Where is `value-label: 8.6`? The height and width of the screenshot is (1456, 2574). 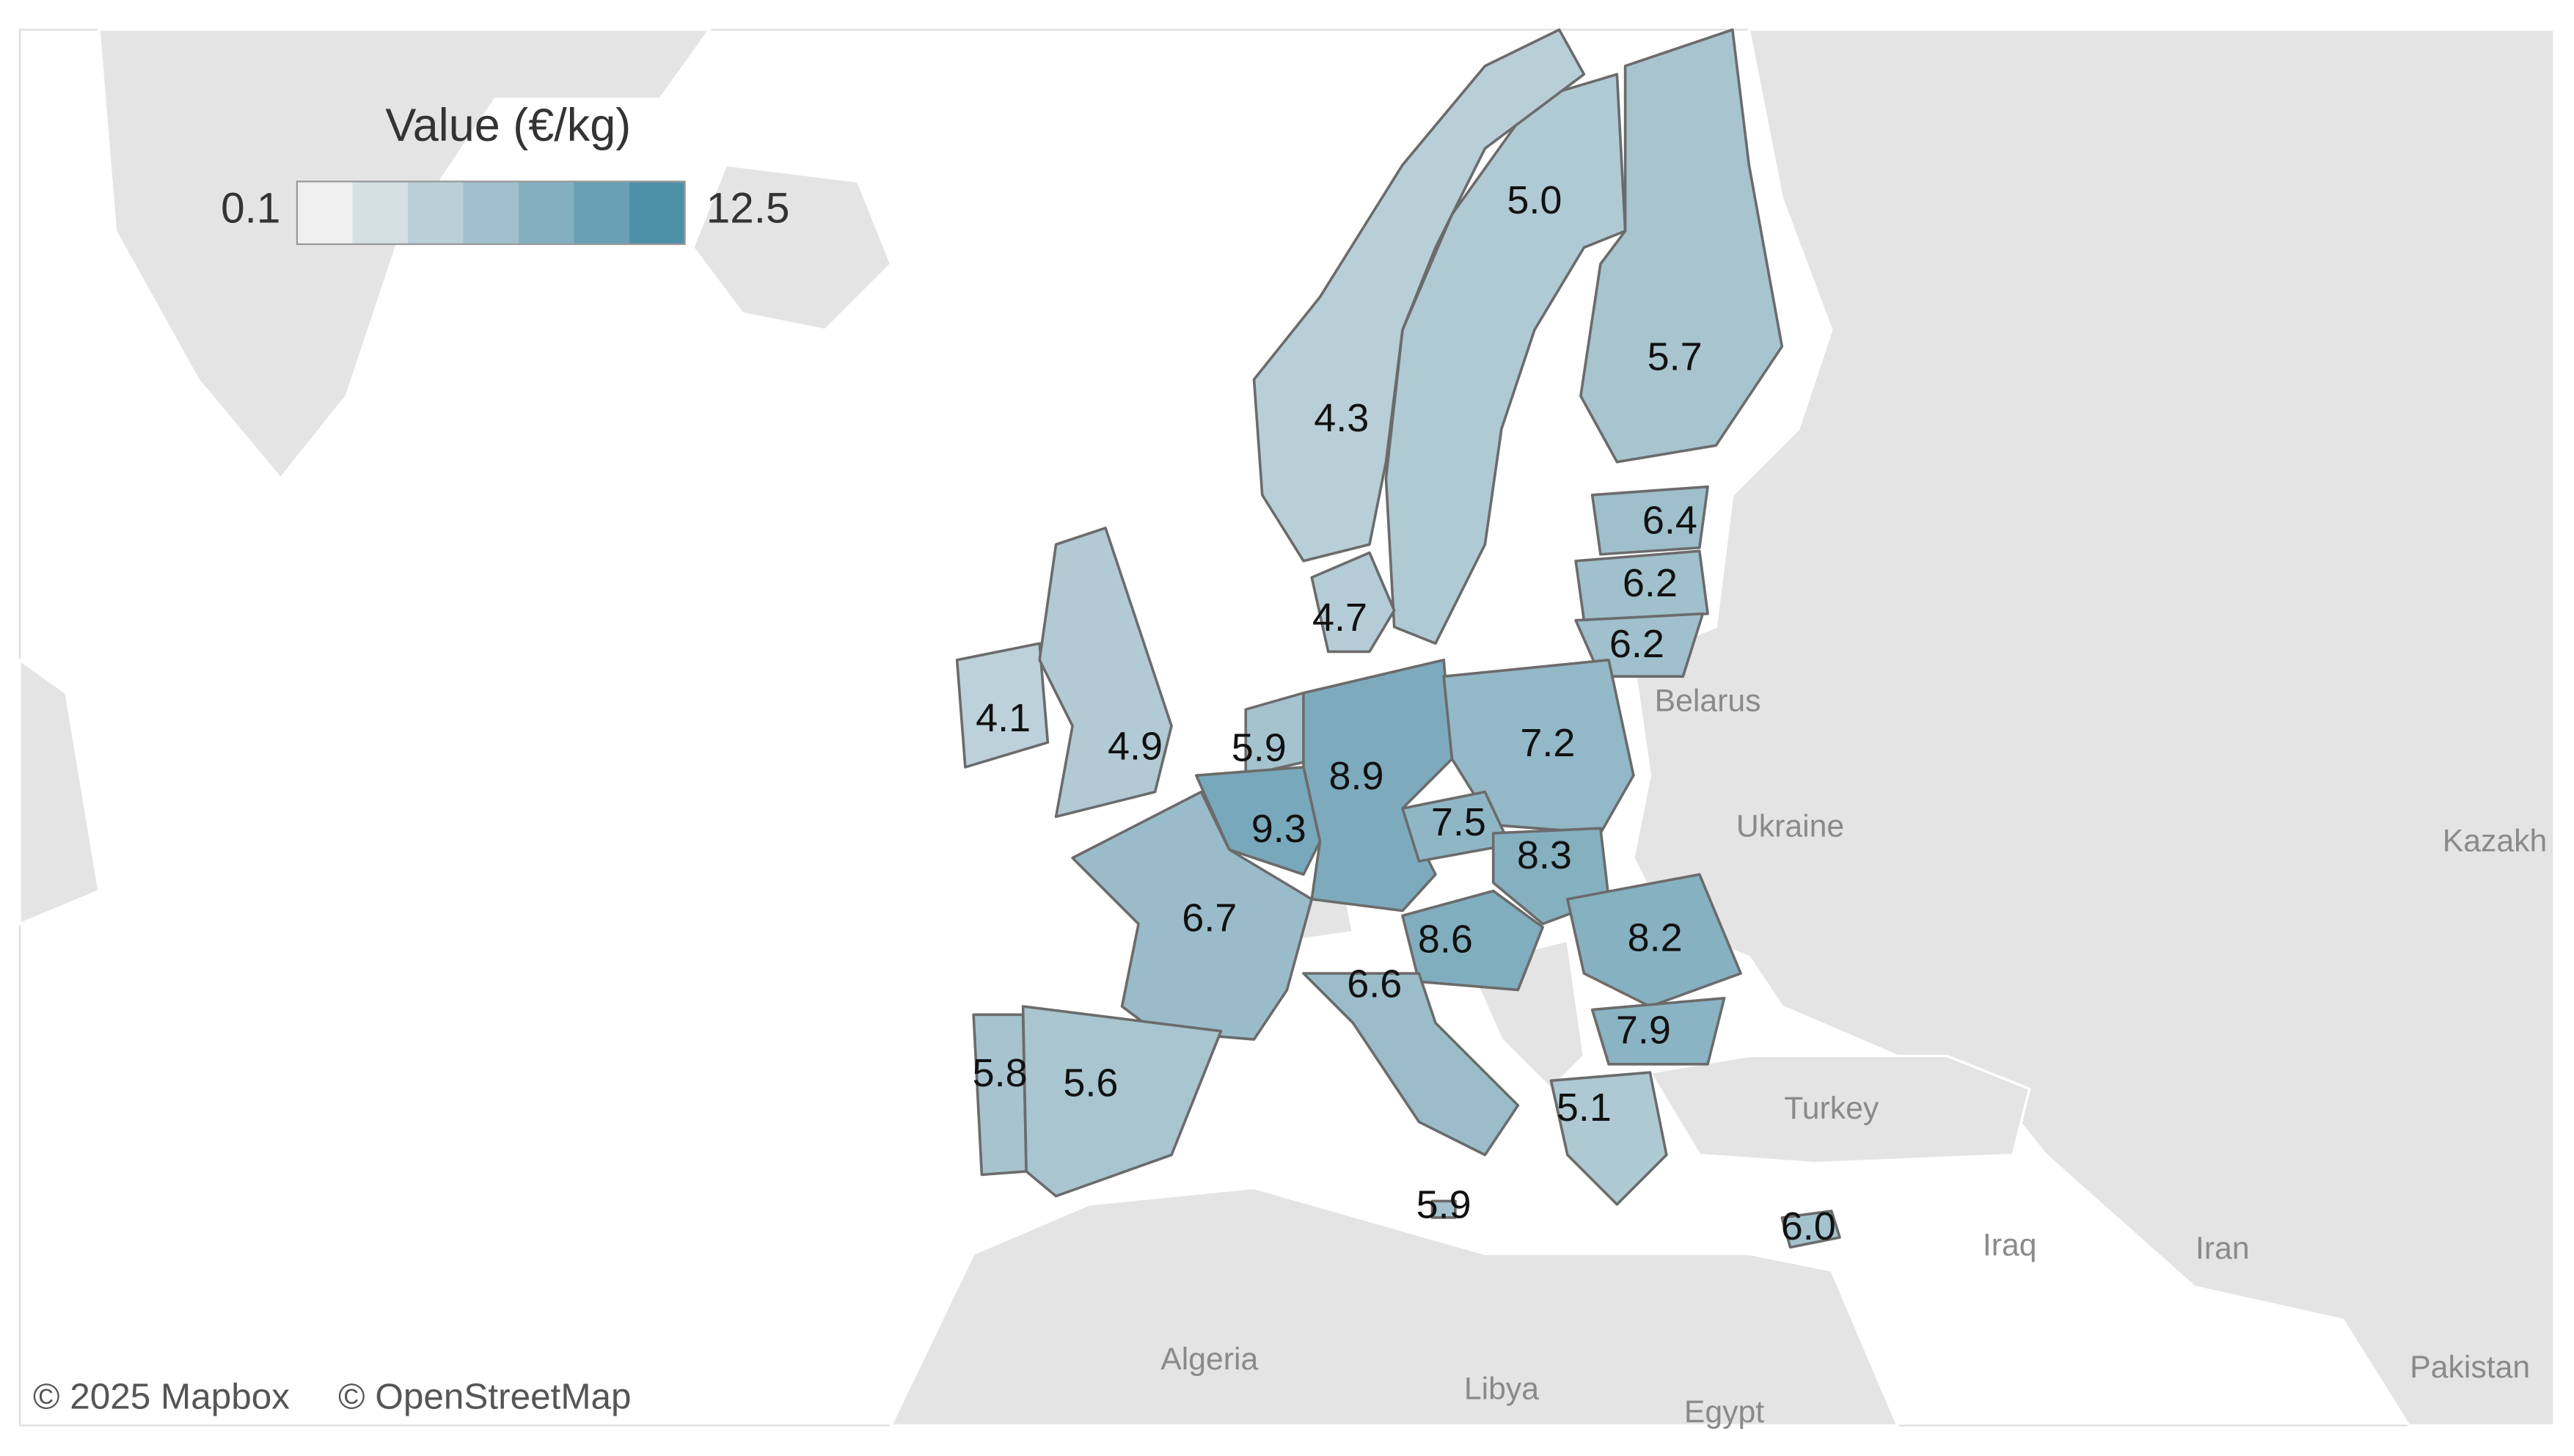 value-label: 8.6 is located at coordinates (1446, 940).